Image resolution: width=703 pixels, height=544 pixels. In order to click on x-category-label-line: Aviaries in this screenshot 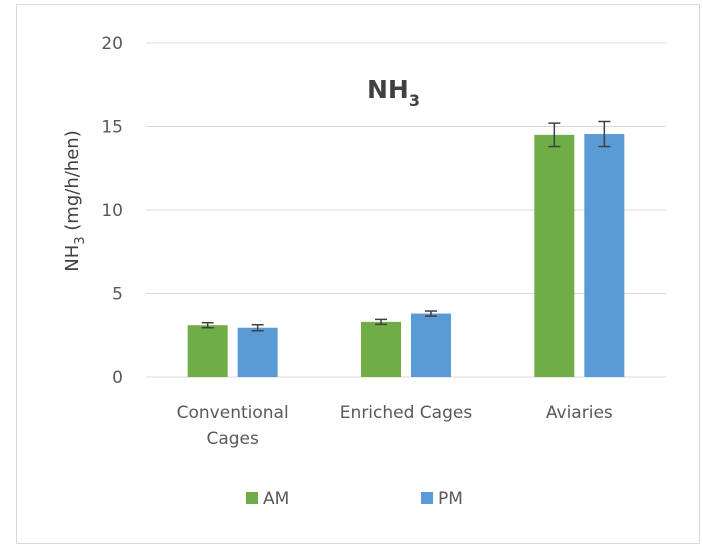, I will do `click(579, 413)`.